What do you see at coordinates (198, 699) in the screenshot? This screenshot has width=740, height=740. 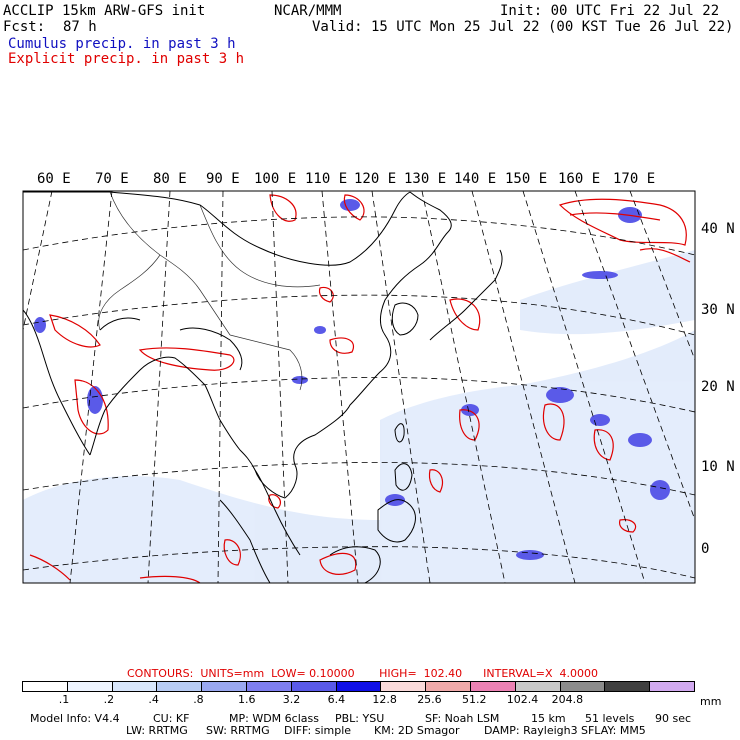 I see `colorbar-tick-label: .8` at bounding box center [198, 699].